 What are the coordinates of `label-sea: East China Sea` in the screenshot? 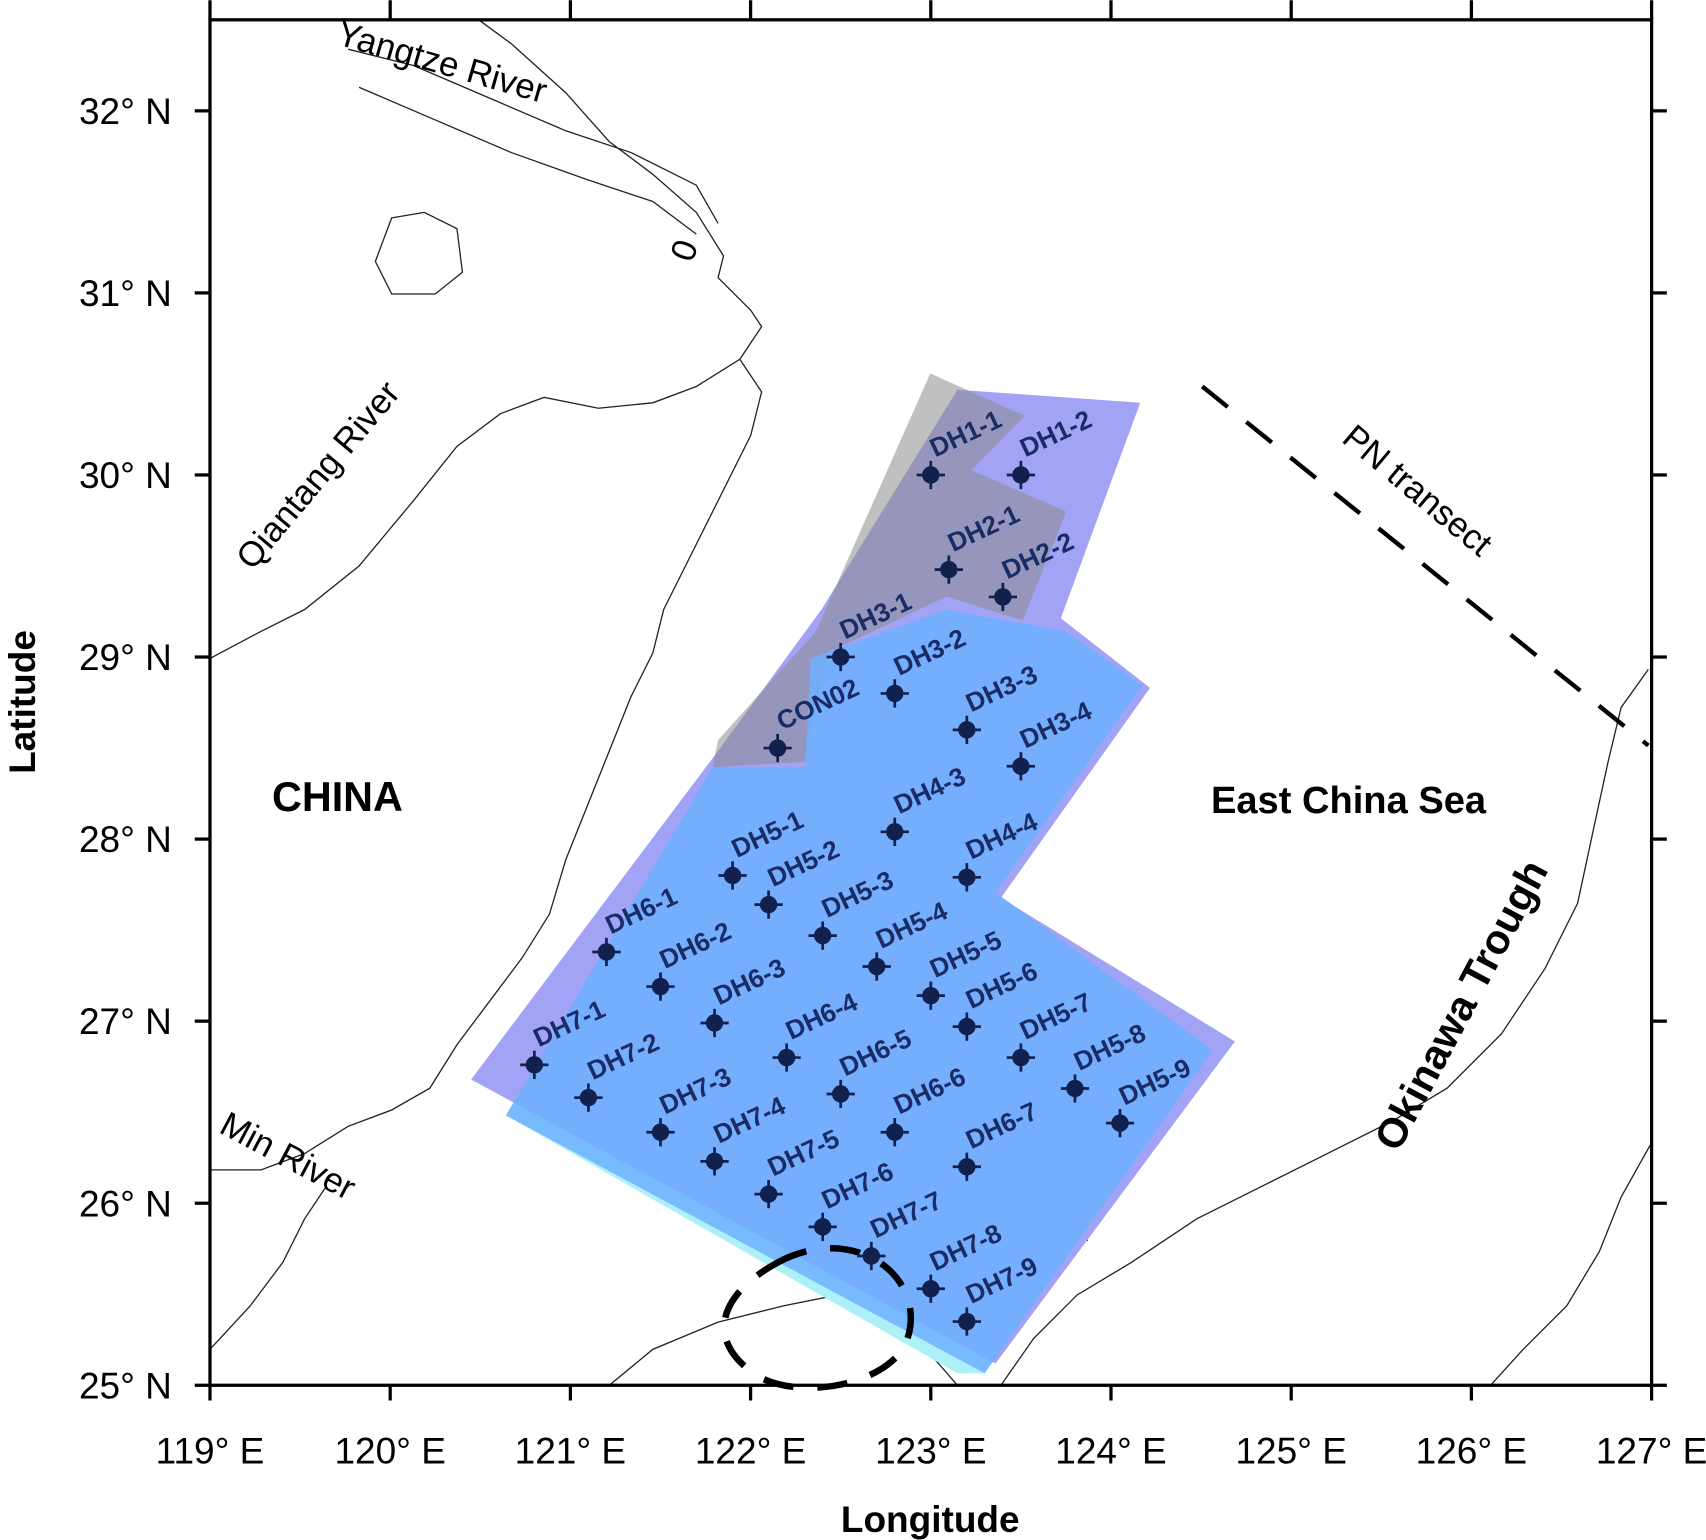 It's located at (1349, 801).